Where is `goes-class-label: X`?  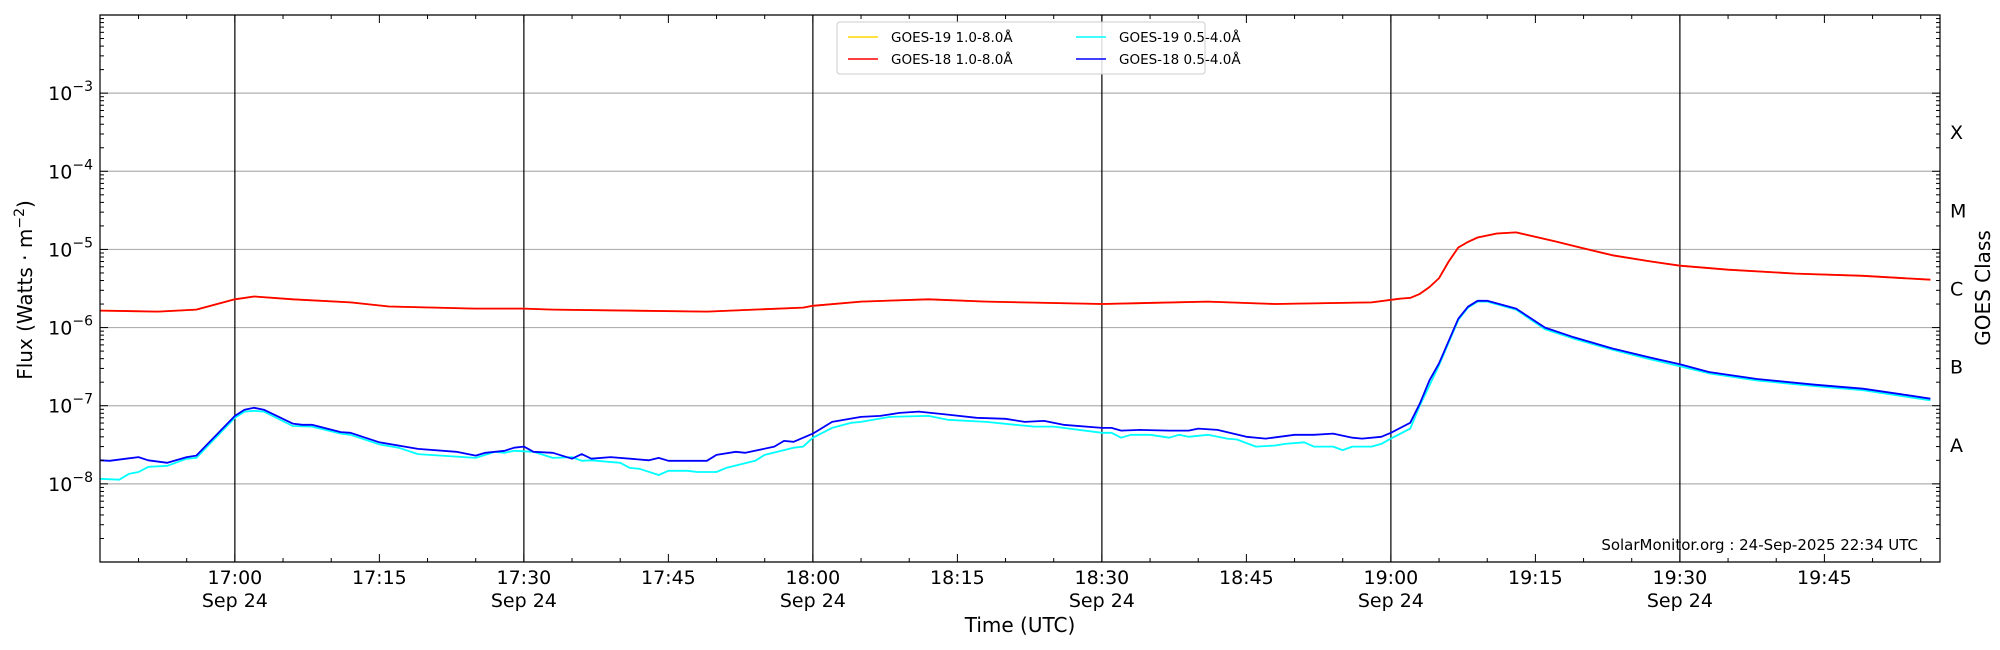 goes-class-label: X is located at coordinates (1956, 133).